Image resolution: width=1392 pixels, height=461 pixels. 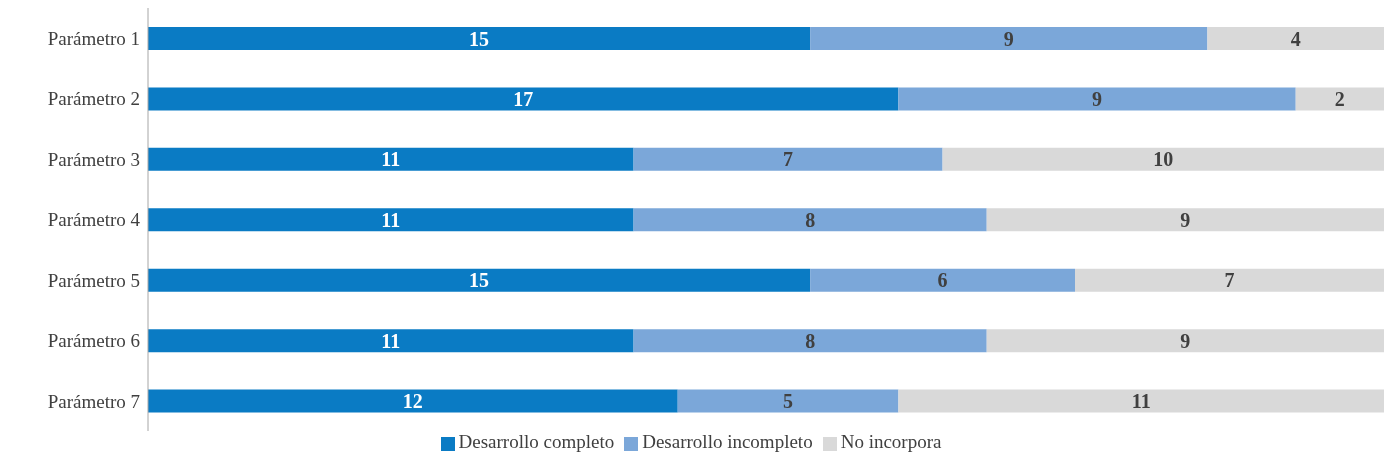 I want to click on legend-label: No incorpora, so click(x=891, y=441).